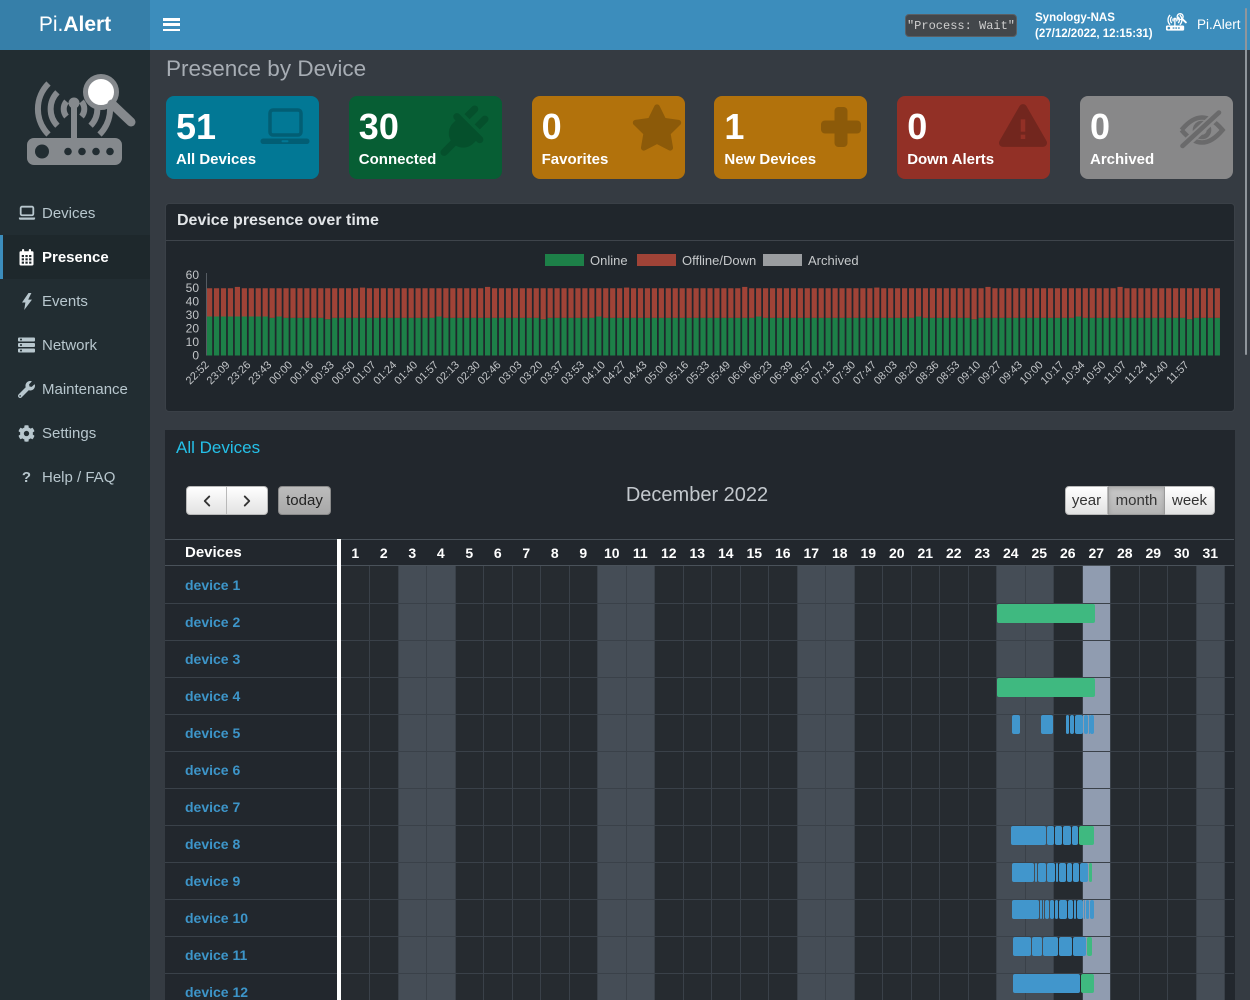 The width and height of the screenshot is (1250, 1000). I want to click on svg-text: 23:26, so click(239, 373).